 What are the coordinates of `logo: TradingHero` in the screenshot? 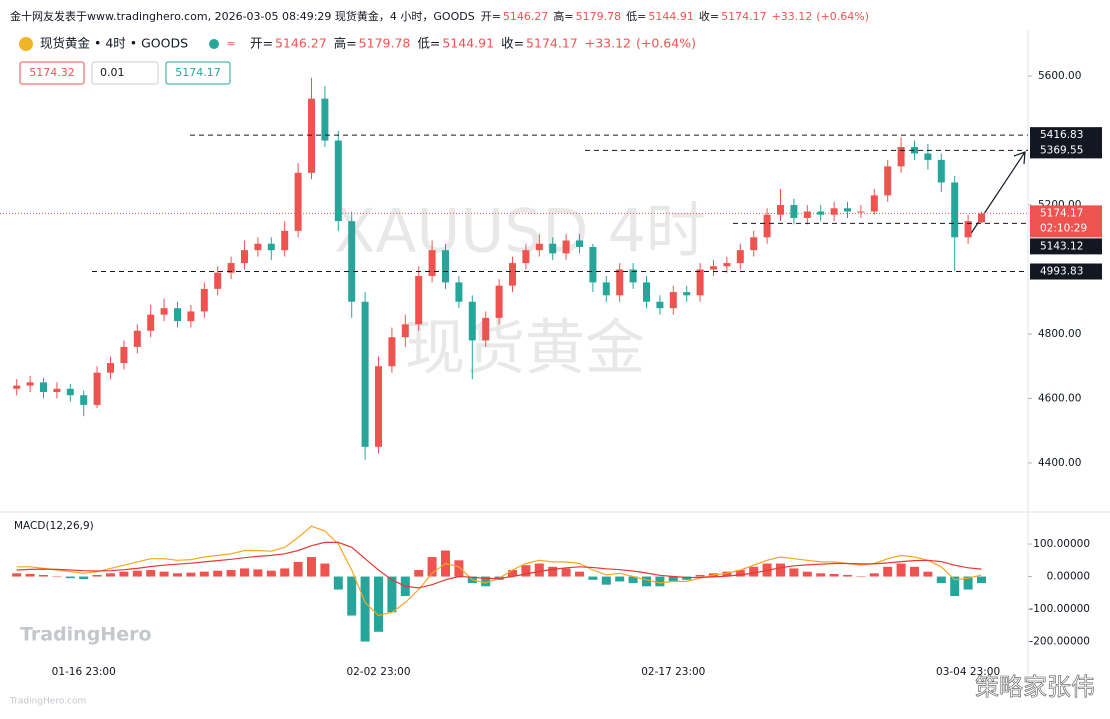 It's located at (86, 635).